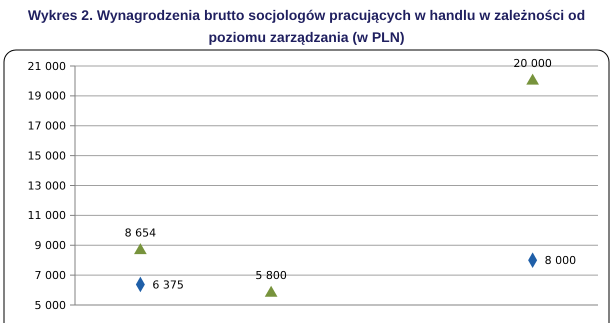 The height and width of the screenshot is (323, 613). Describe the element at coordinates (47, 66) in the screenshot. I see `y-tick-label: 21 000` at that location.